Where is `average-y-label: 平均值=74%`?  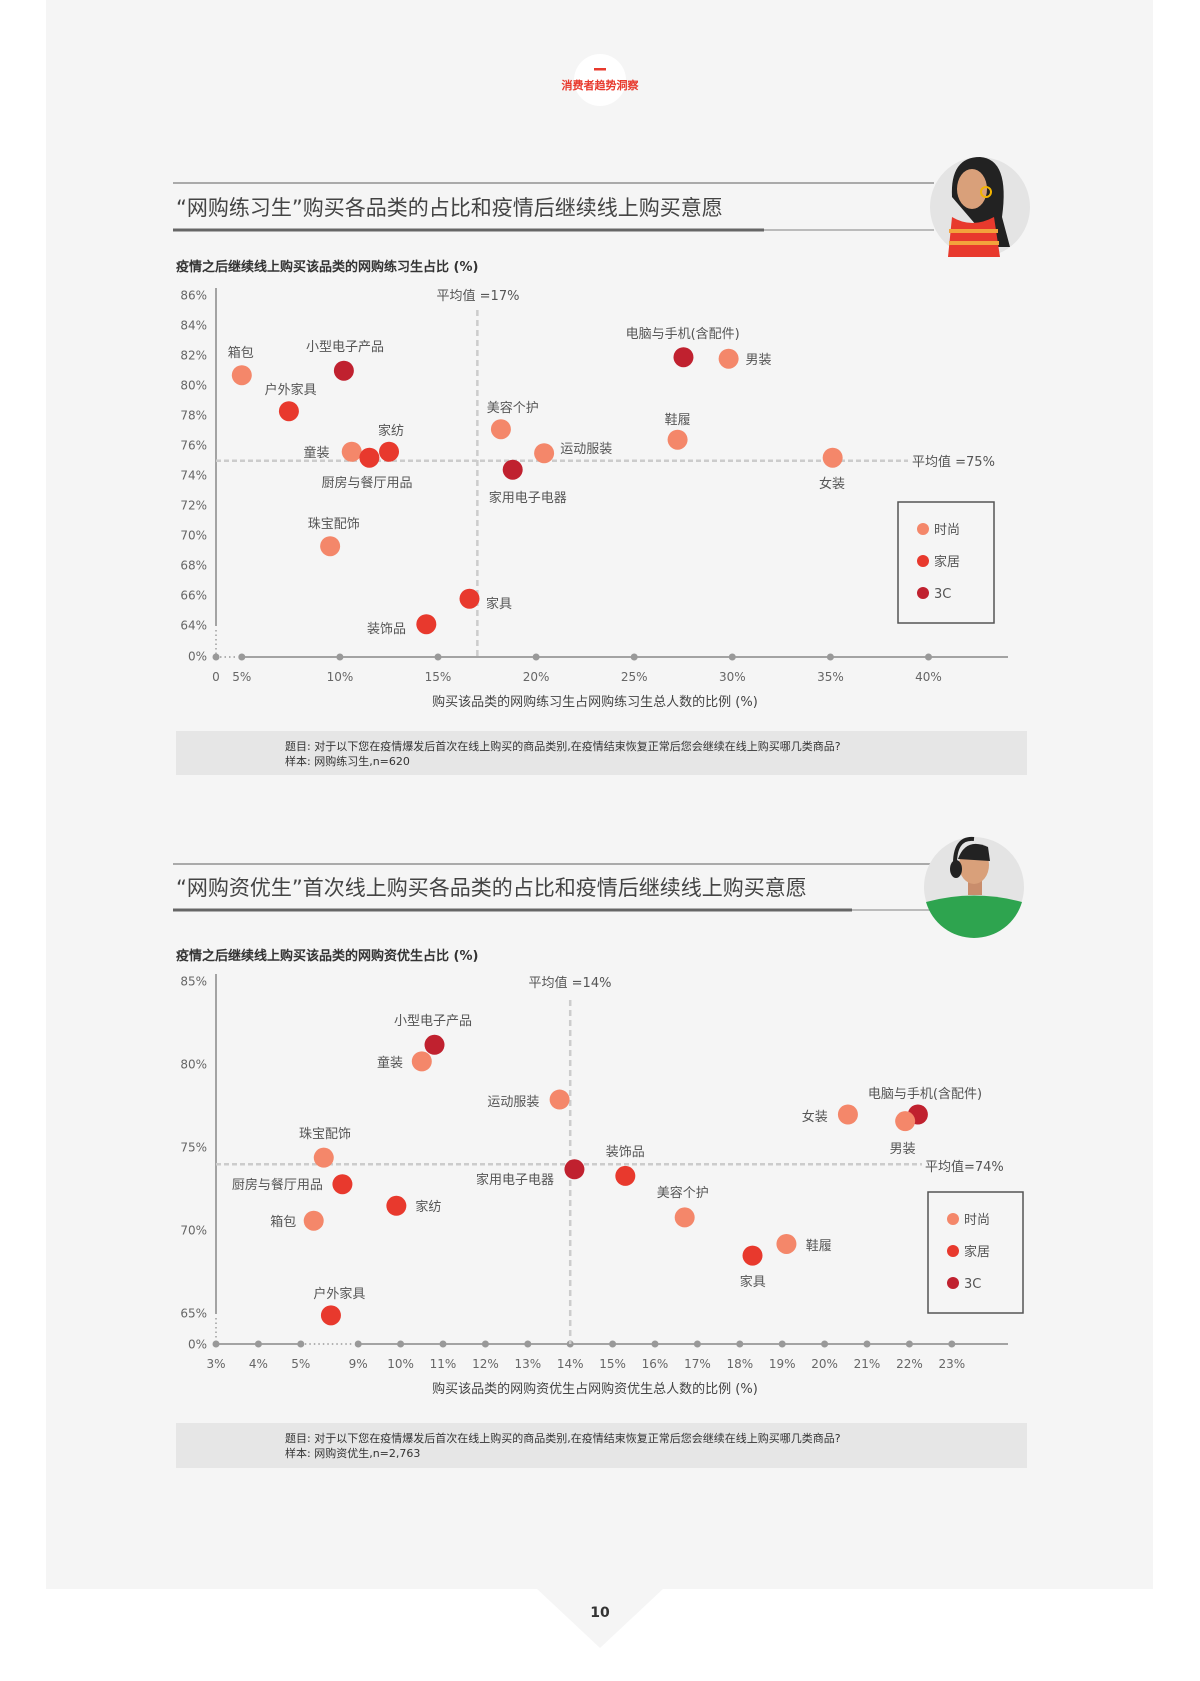 average-y-label: 平均值=74% is located at coordinates (964, 1167).